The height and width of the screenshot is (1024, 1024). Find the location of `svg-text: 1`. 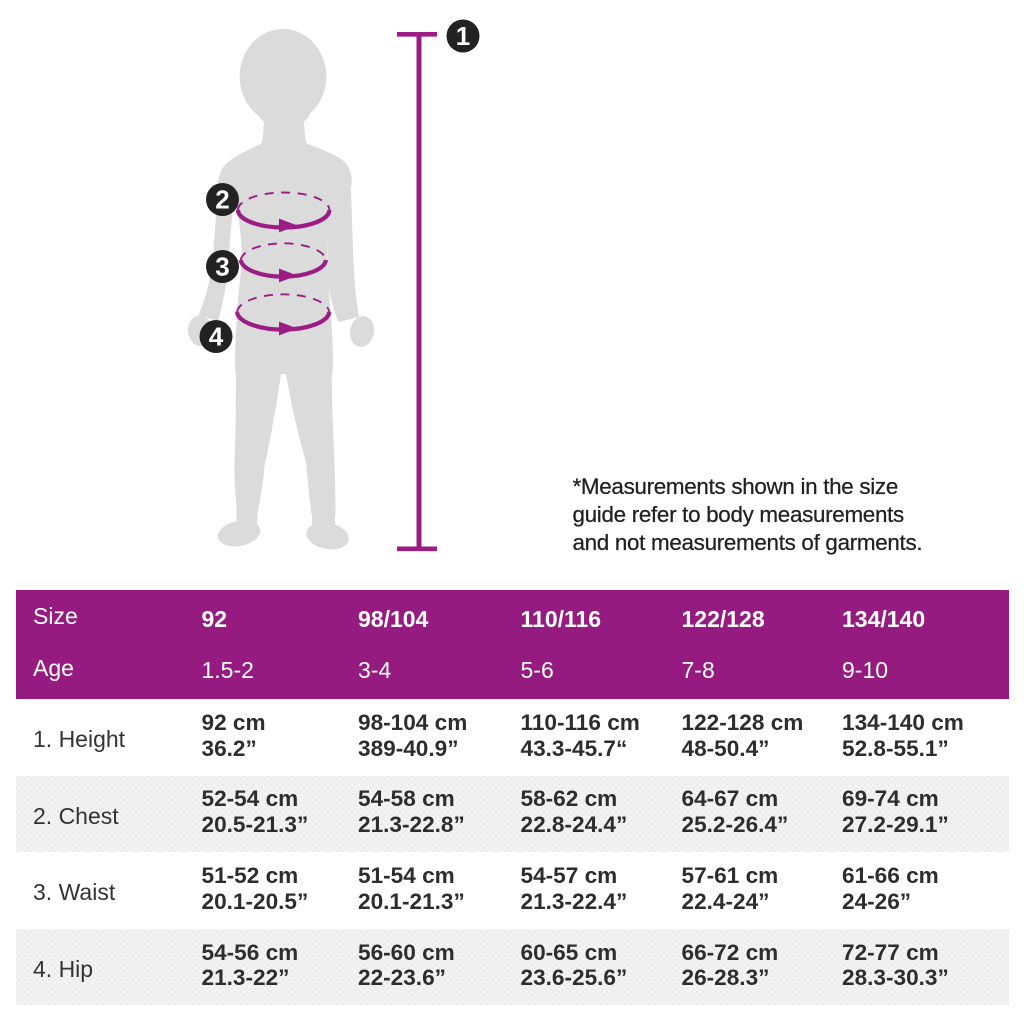

svg-text: 1 is located at coordinates (463, 36).